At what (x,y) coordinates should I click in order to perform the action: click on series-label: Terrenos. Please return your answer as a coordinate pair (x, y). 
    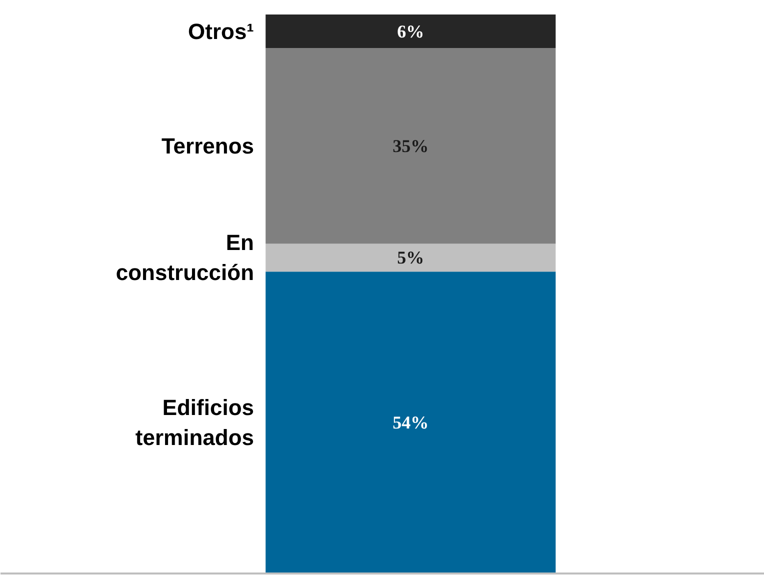
    Looking at the image, I should click on (207, 145).